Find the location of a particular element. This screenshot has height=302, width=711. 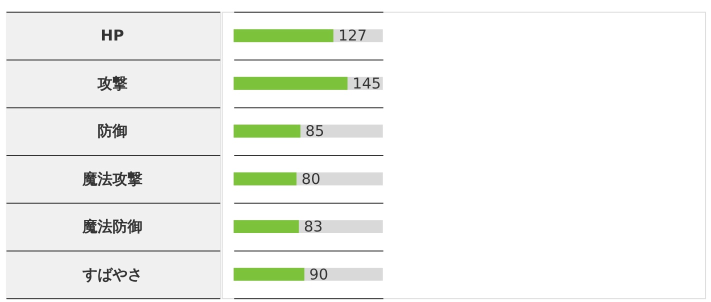

y-tick-label: 魔法防御 is located at coordinates (111, 227).